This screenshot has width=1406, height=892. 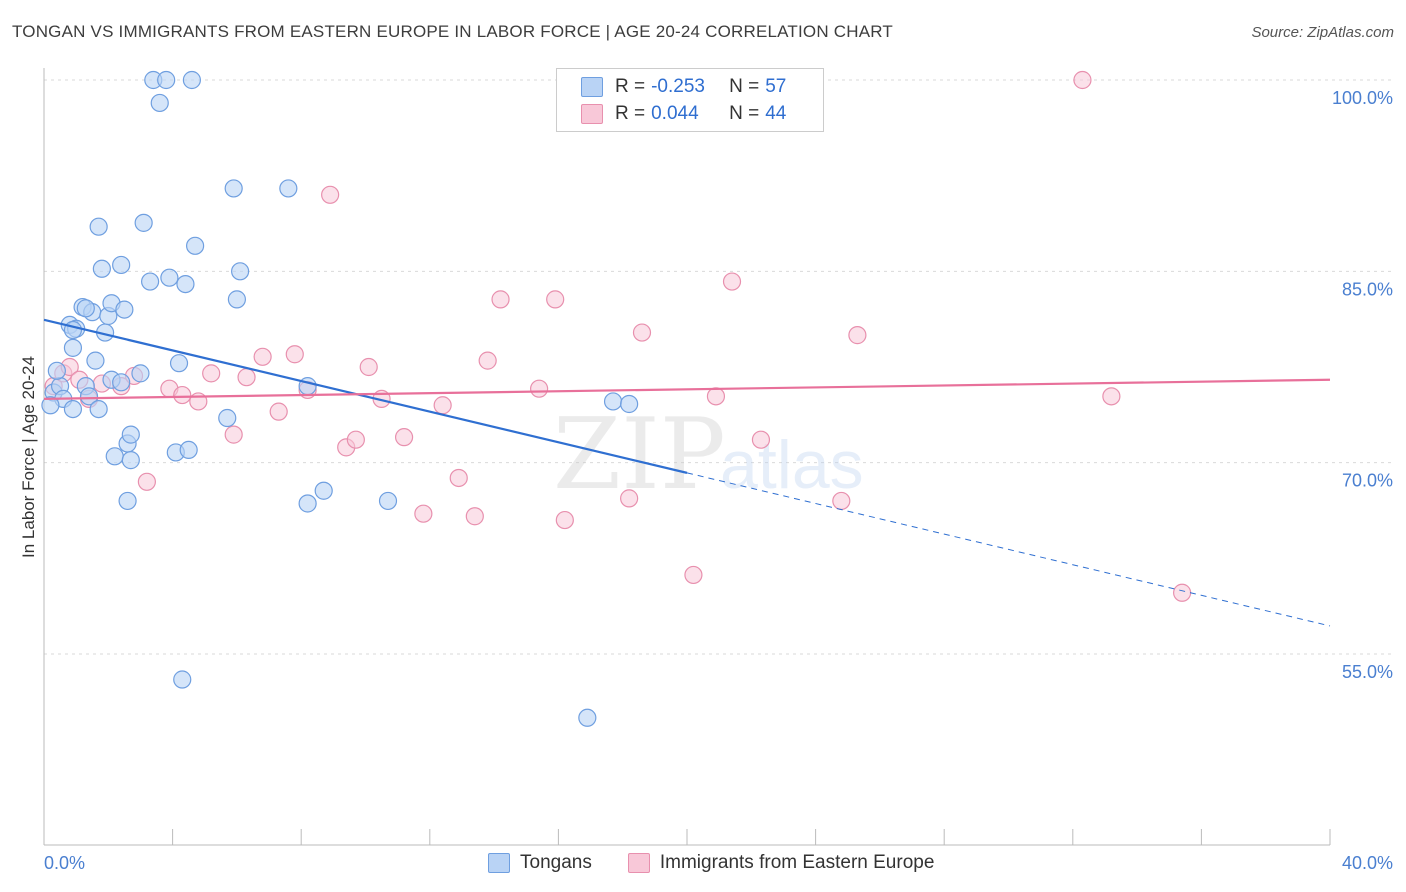 What do you see at coordinates (797, 862) in the screenshot?
I see `bottom-legend-label-immigrants: Immigrants from Eastern Europe` at bounding box center [797, 862].